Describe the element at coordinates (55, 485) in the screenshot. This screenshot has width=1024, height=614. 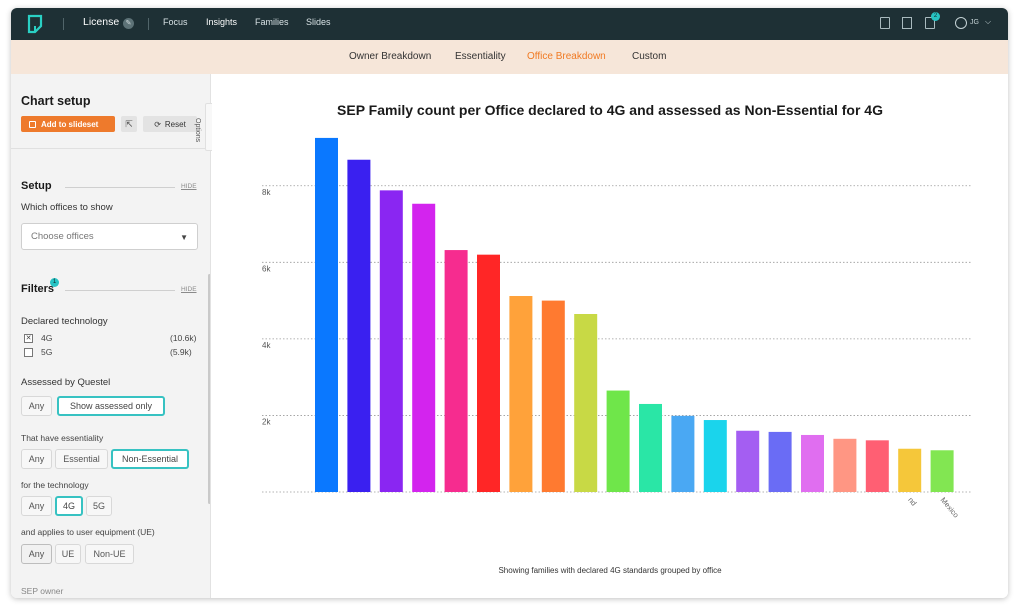
I see `technology-label: for the technology` at that location.